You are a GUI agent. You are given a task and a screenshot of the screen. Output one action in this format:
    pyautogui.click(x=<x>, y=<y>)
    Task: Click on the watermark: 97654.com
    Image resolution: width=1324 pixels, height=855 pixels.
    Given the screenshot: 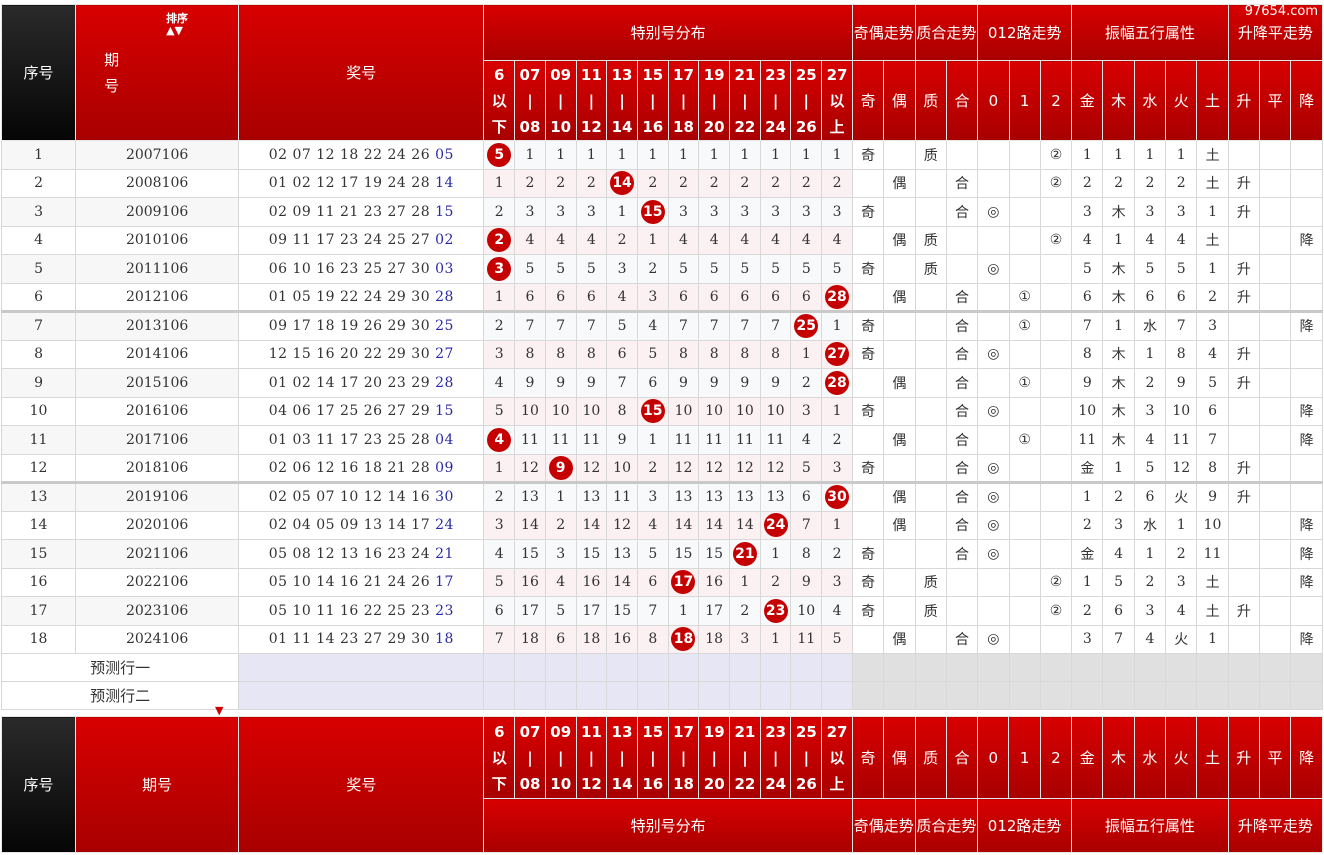 What is the action you would take?
    pyautogui.click(x=1281, y=11)
    